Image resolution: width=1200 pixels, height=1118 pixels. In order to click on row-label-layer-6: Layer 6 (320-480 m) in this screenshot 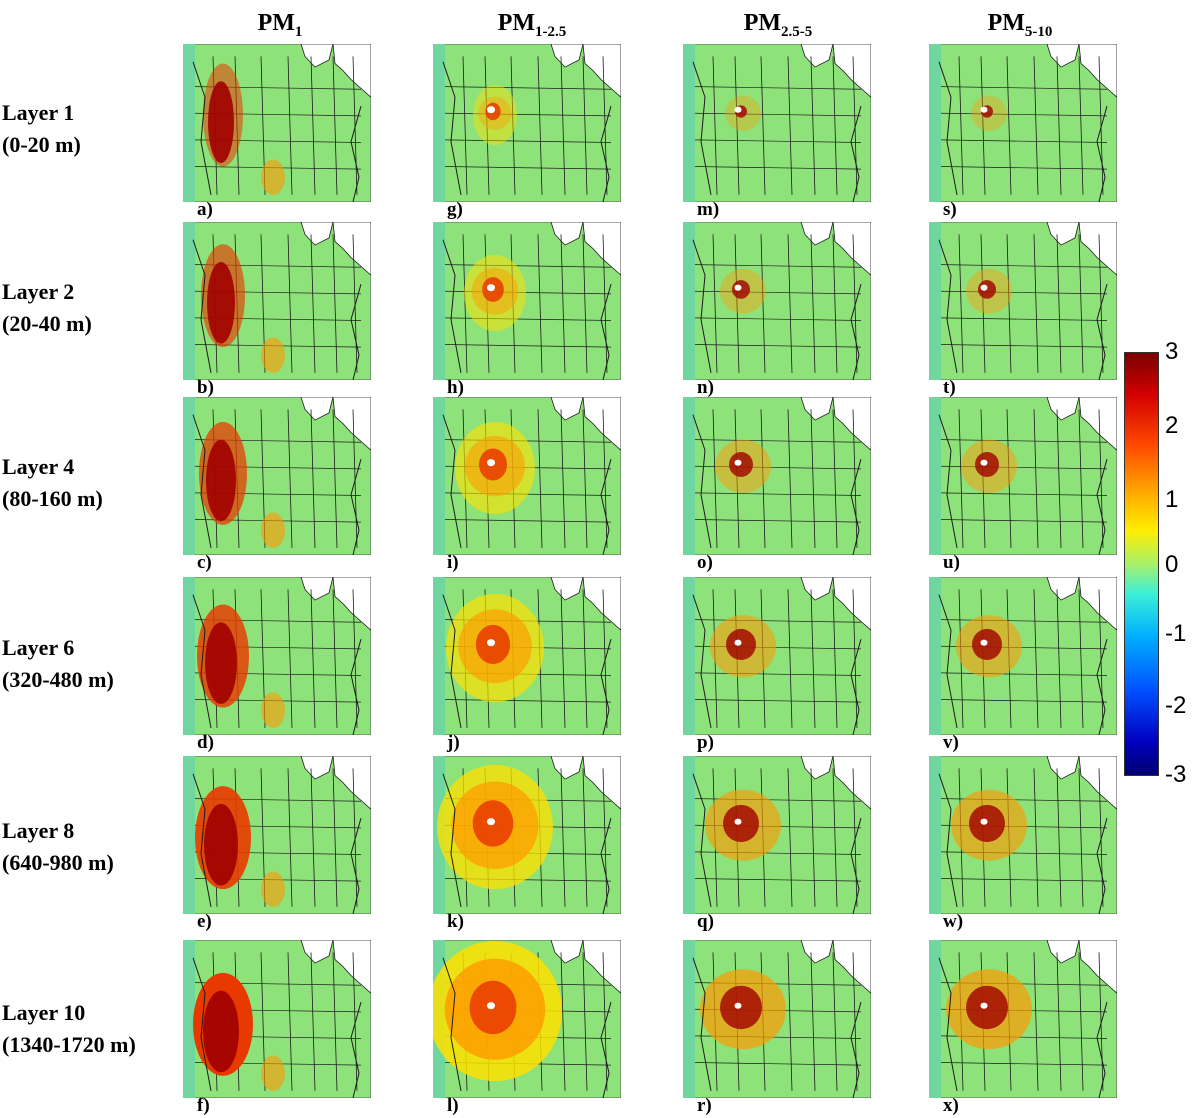, I will do `click(58, 664)`.